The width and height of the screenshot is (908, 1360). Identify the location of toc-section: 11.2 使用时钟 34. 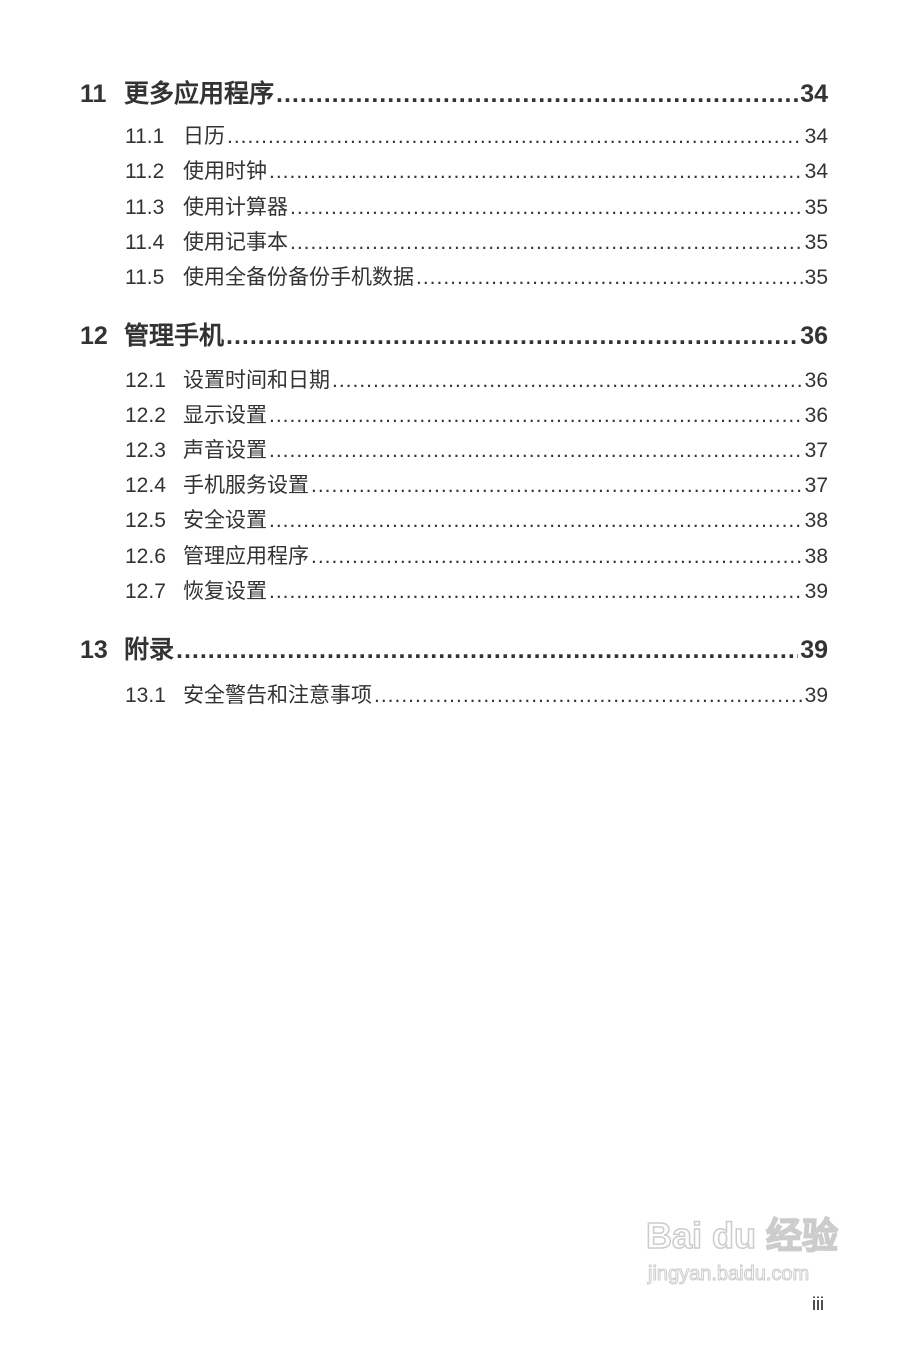
(476, 172).